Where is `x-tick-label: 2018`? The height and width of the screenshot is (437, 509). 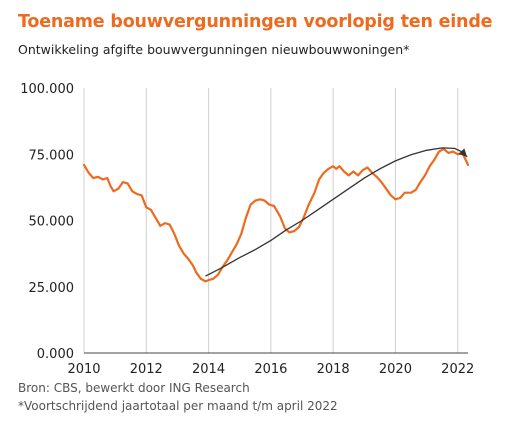 x-tick-label: 2018 is located at coordinates (333, 369).